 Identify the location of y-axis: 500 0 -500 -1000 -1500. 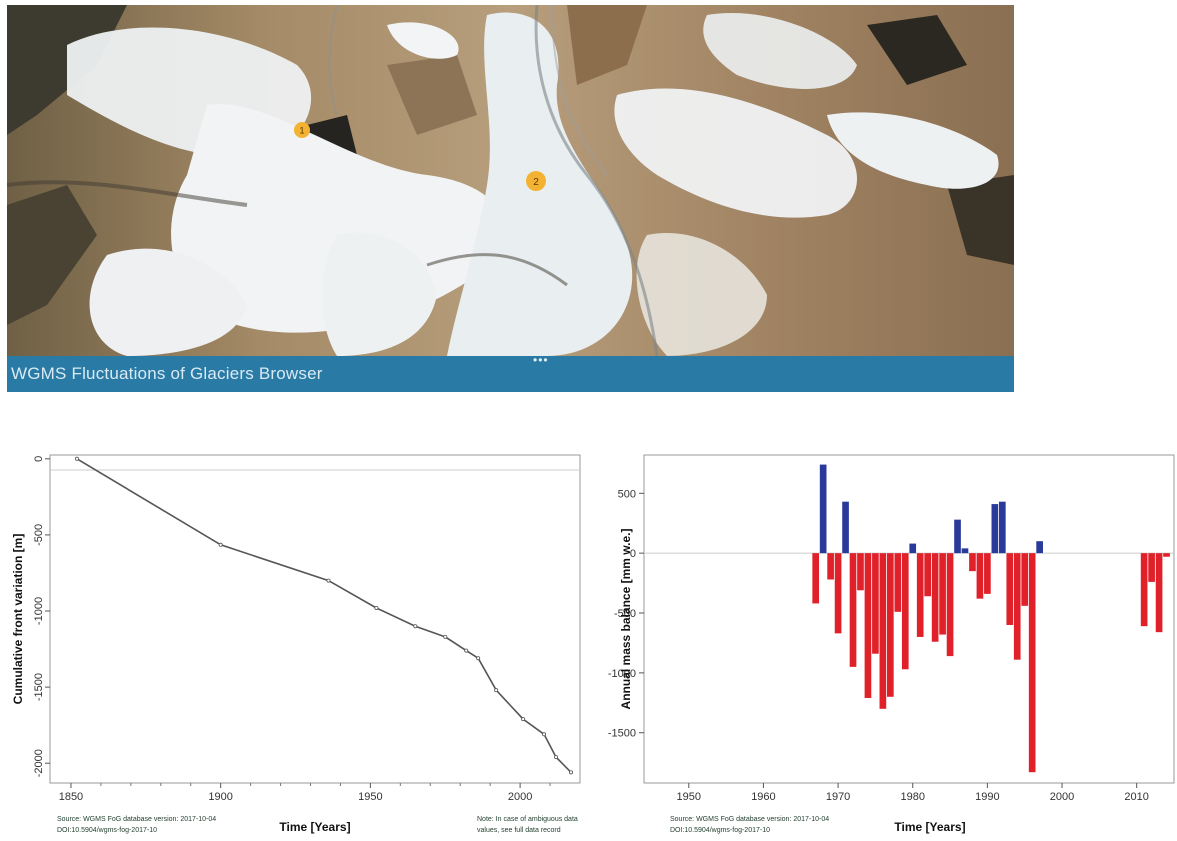
(891, 614).